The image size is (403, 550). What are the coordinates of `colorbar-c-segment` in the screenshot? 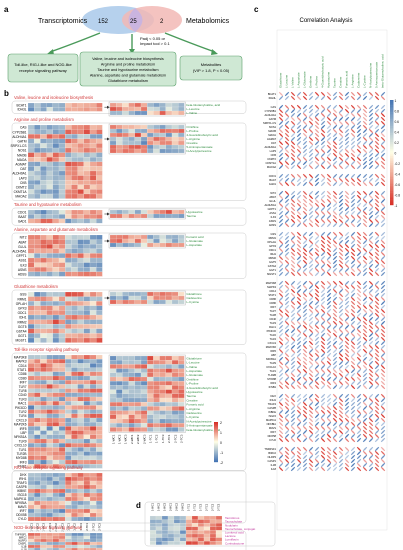 It's located at (392, 141).